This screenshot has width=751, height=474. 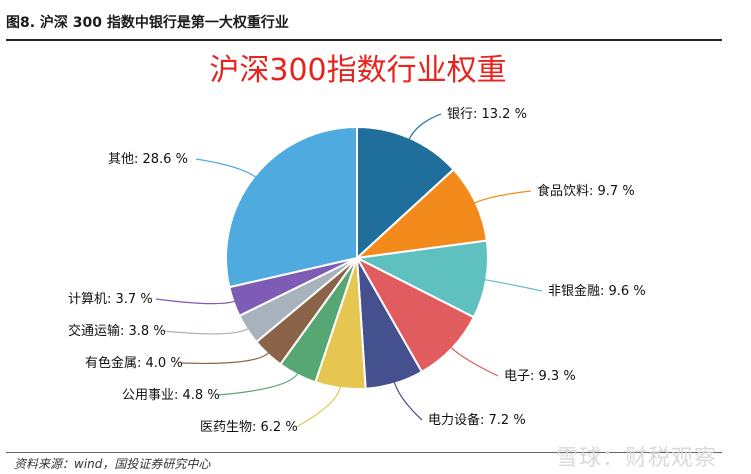 What do you see at coordinates (318, 406) in the screenshot?
I see `leader-pharma-bio` at bounding box center [318, 406].